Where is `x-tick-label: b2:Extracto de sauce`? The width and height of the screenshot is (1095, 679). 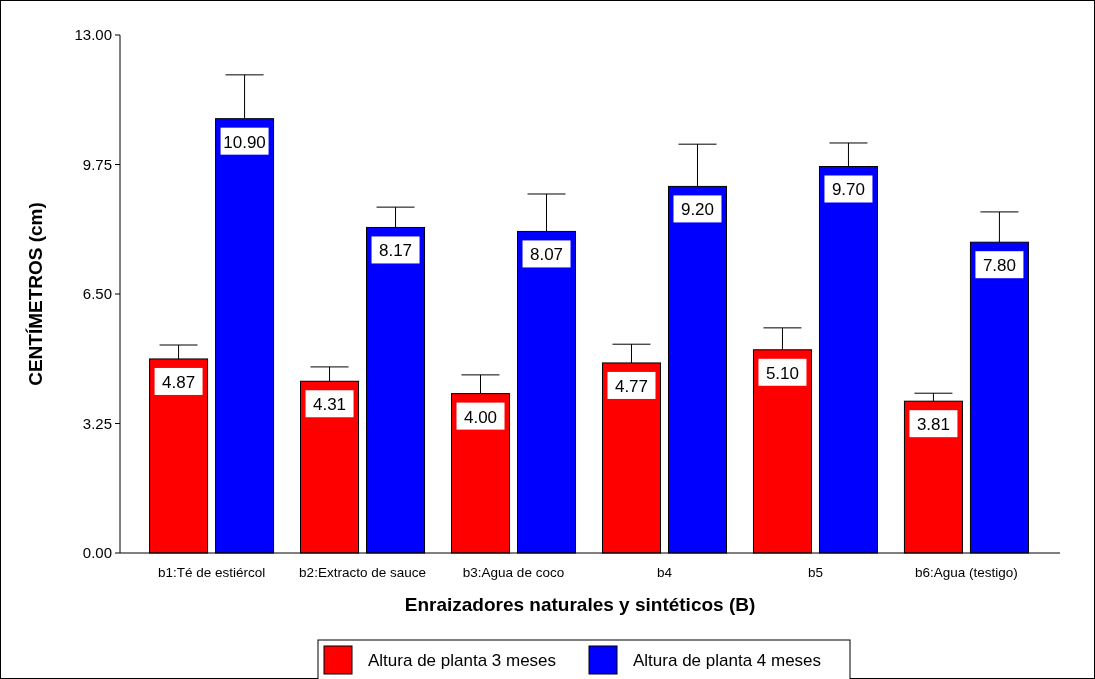 x-tick-label: b2:Extracto de sauce is located at coordinates (362, 572).